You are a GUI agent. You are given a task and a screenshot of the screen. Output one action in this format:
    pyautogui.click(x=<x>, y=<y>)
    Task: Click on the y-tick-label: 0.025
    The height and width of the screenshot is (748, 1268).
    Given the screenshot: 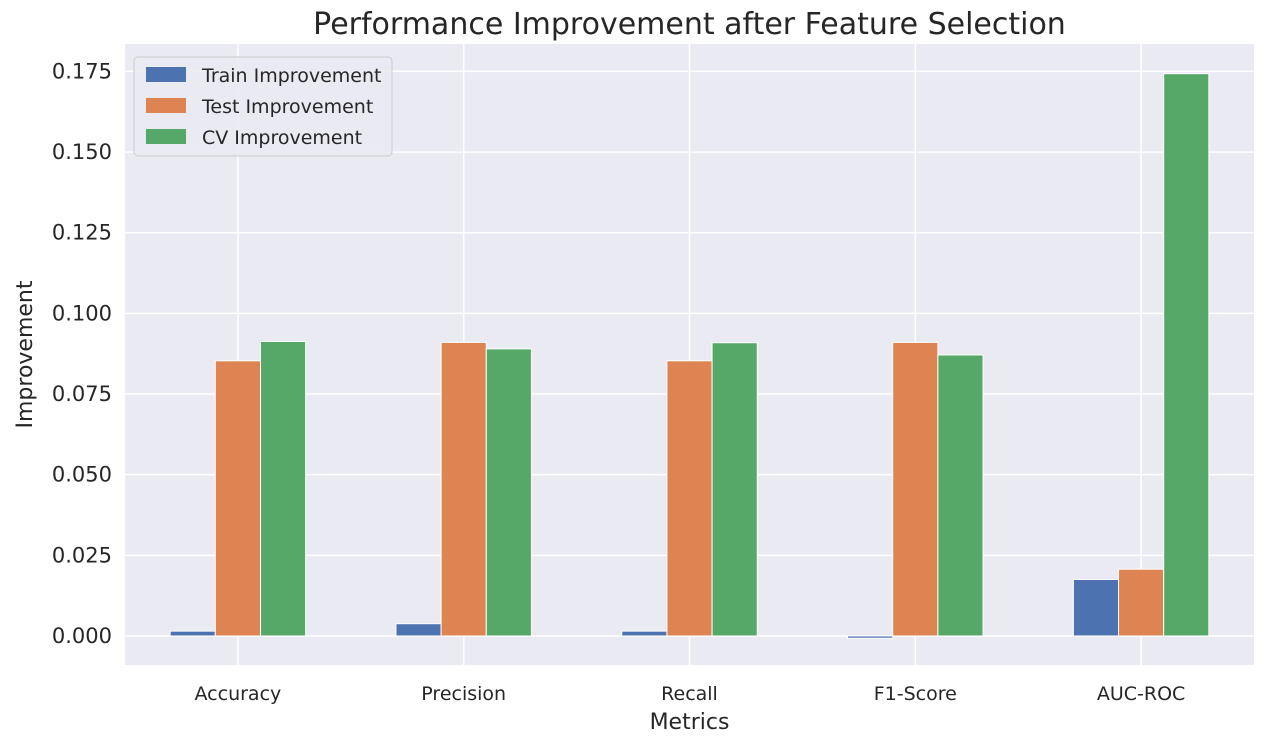 What is the action you would take?
    pyautogui.click(x=82, y=555)
    